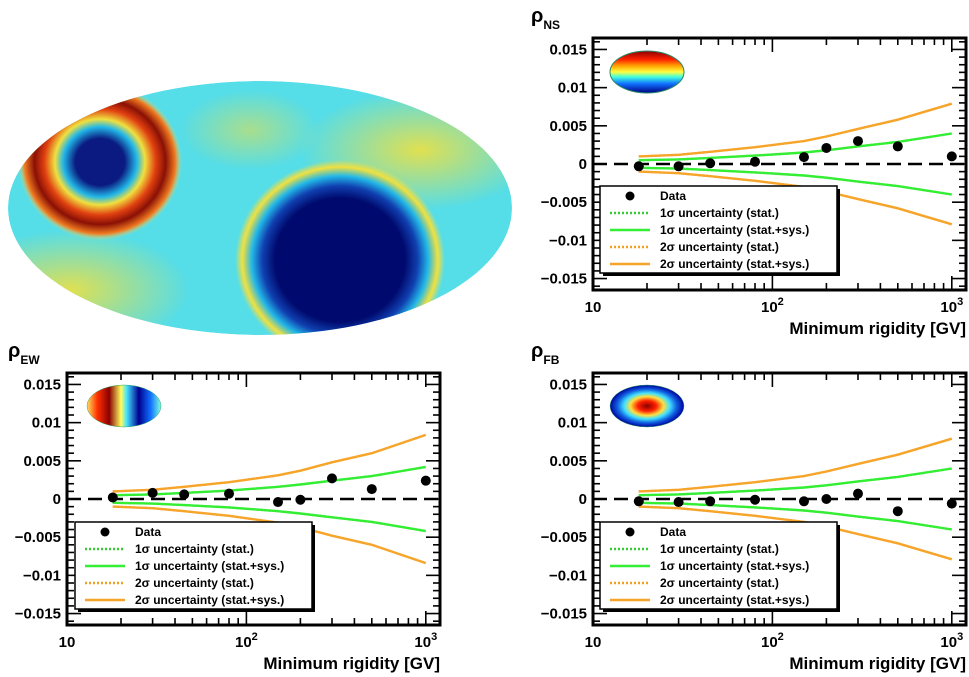 The image size is (969, 677). I want to click on cold-spot, so click(340, 247).